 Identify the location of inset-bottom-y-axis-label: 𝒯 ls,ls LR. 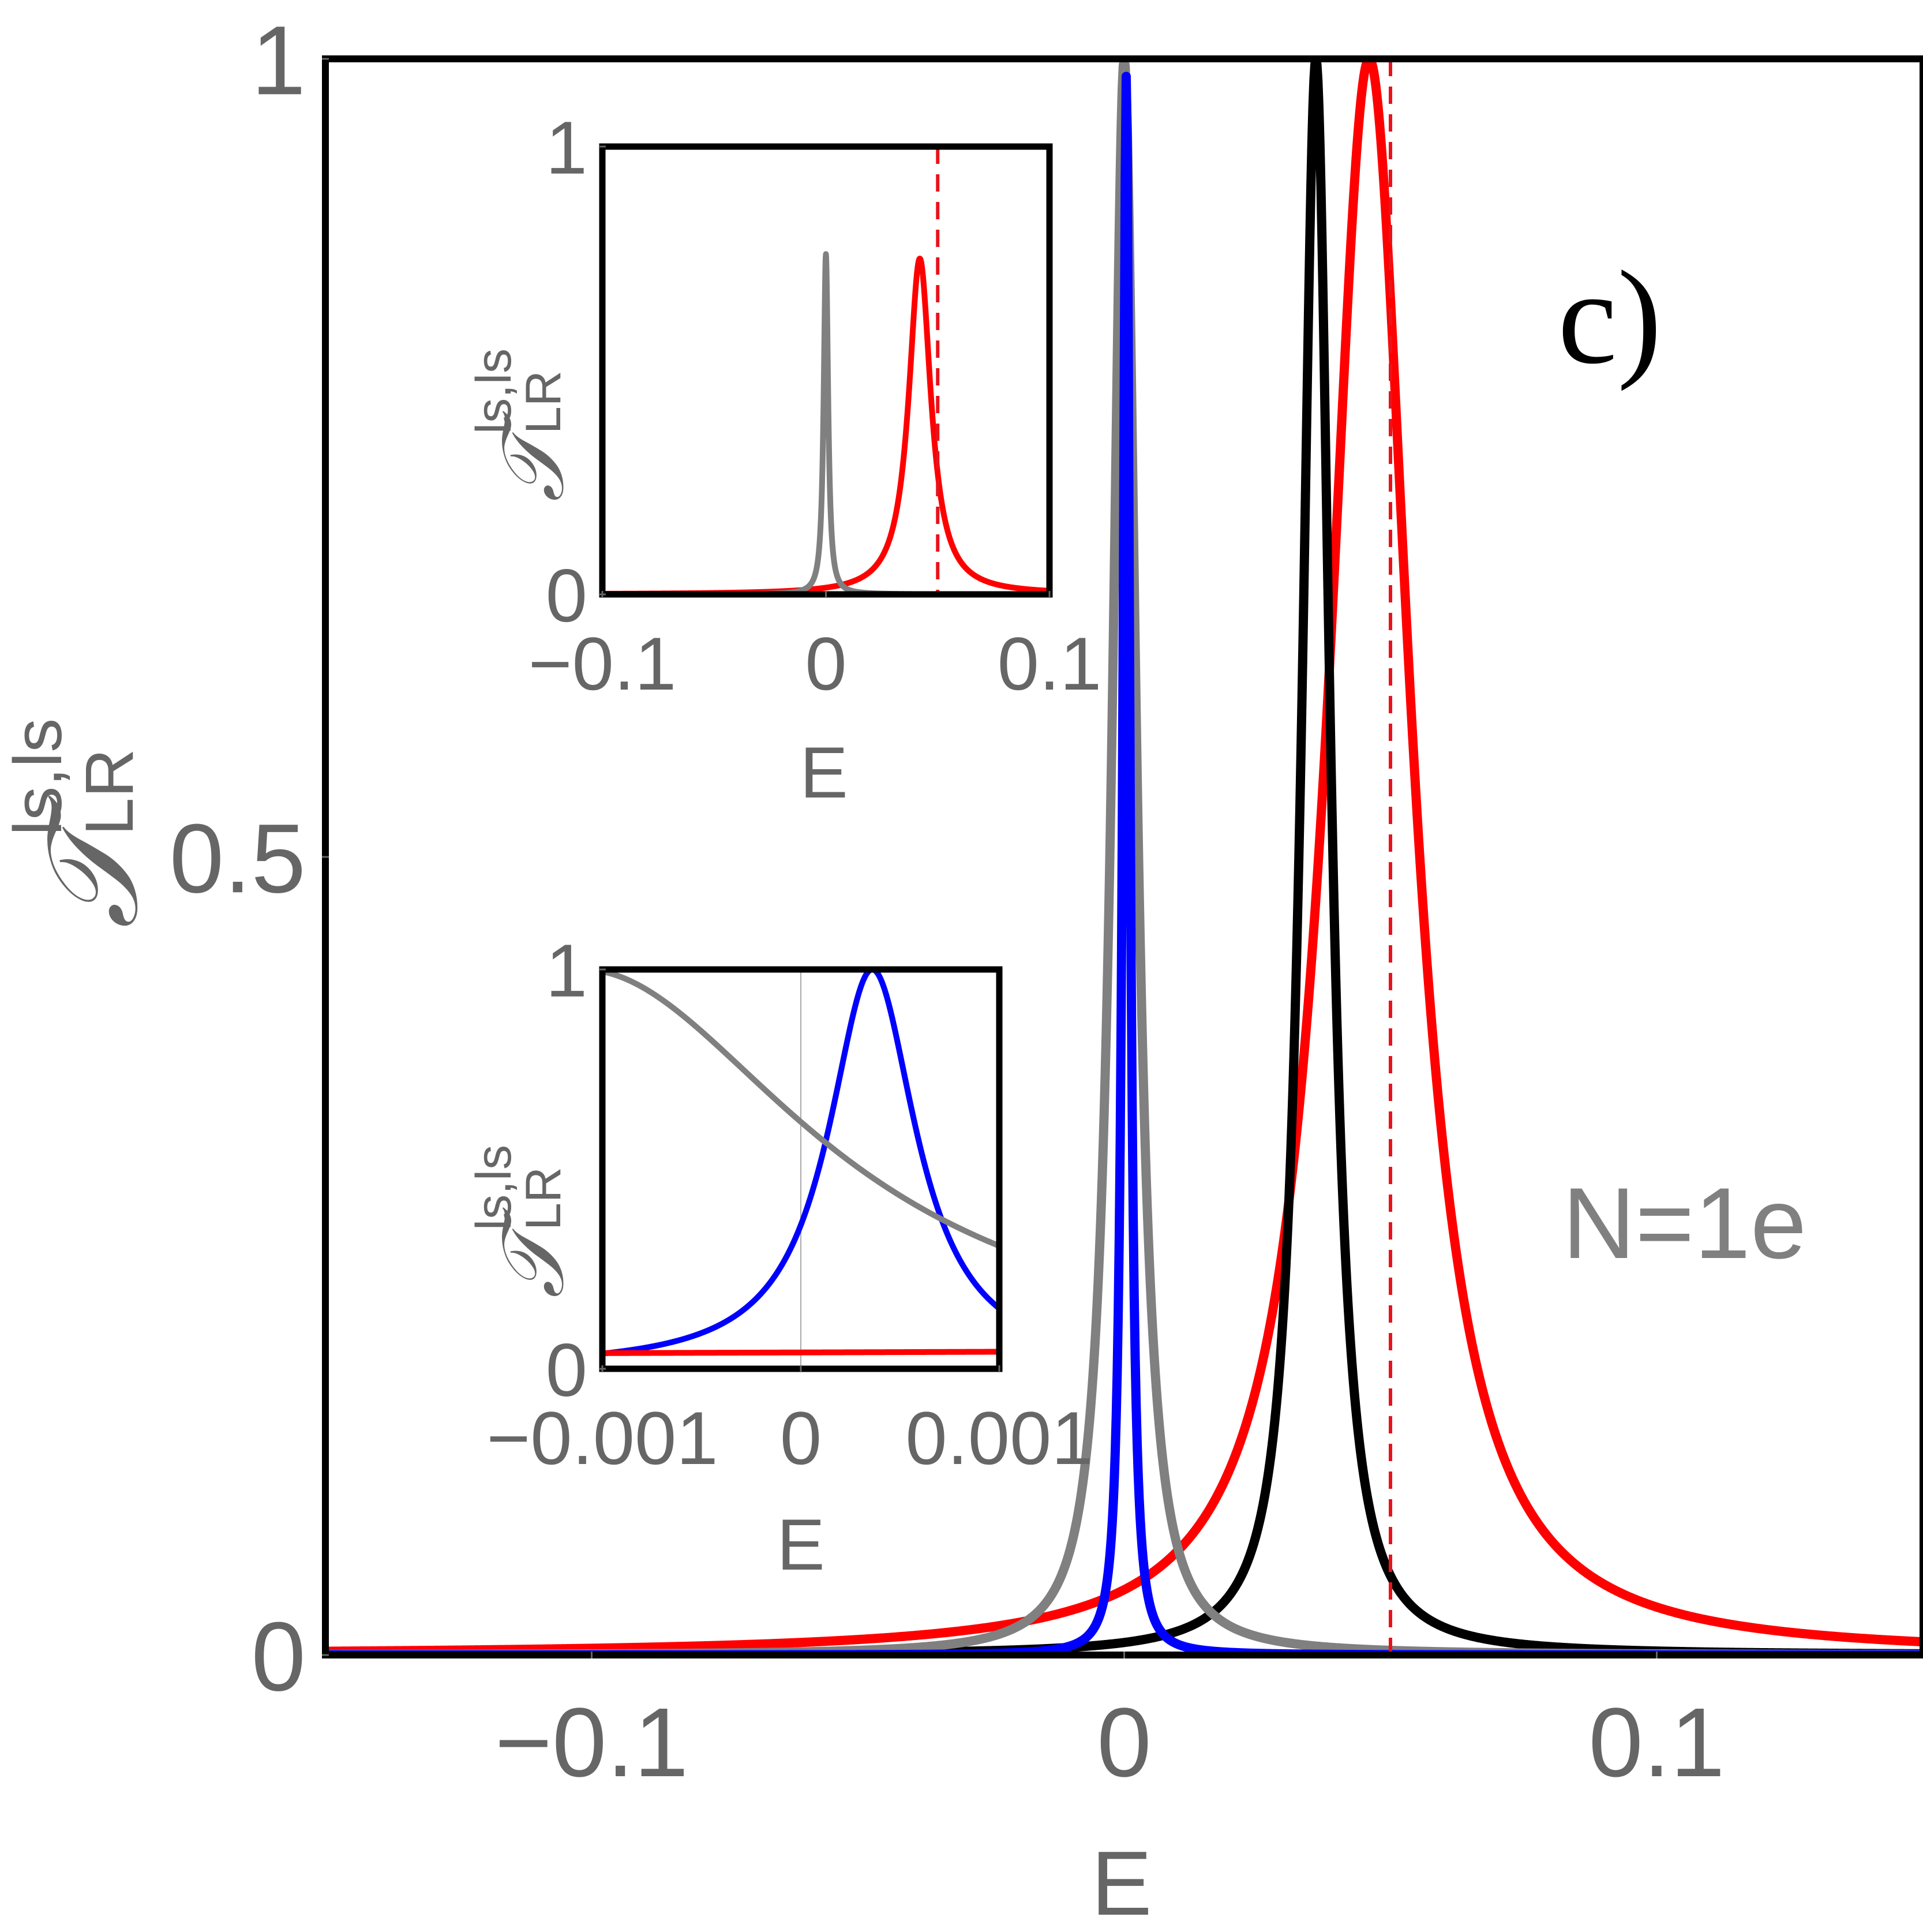
(524, 1221).